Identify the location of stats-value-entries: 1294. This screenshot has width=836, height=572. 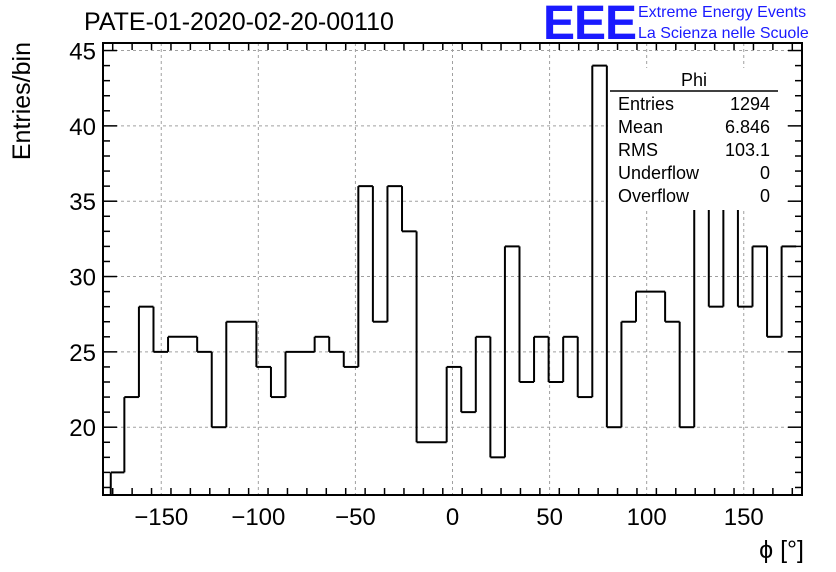
(750, 104).